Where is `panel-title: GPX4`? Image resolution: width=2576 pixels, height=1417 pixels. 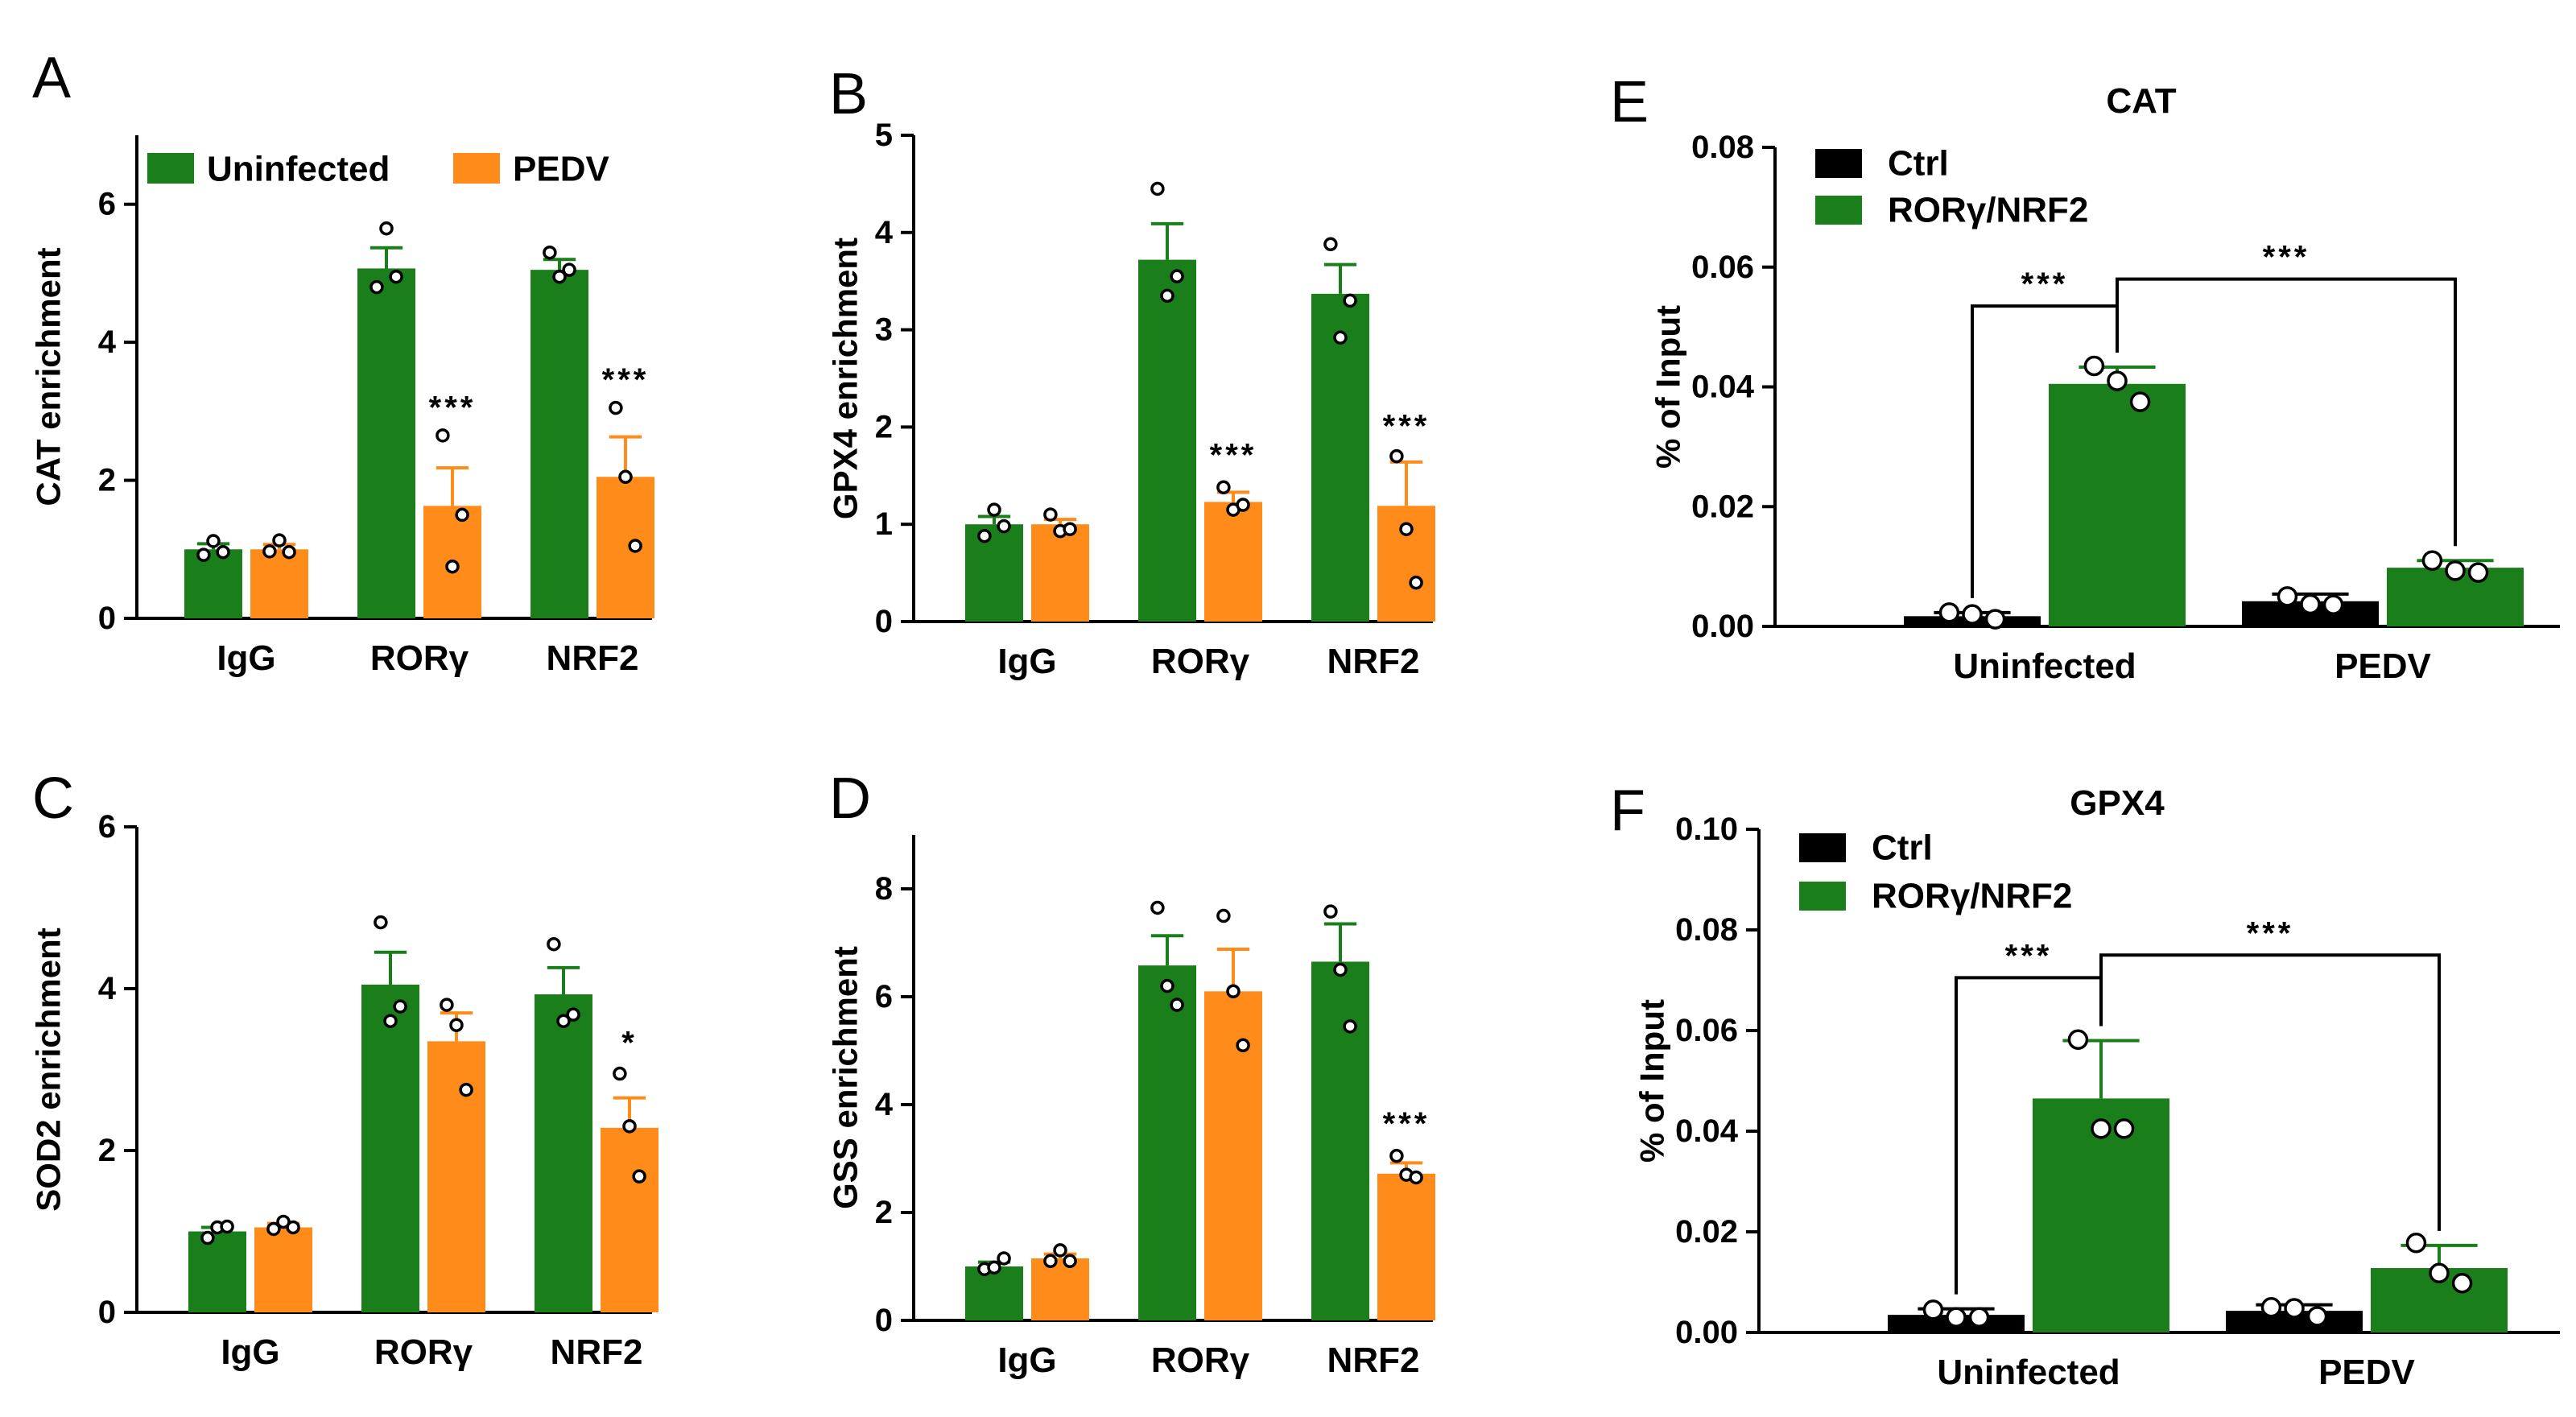
panel-title: GPX4 is located at coordinates (2117, 803).